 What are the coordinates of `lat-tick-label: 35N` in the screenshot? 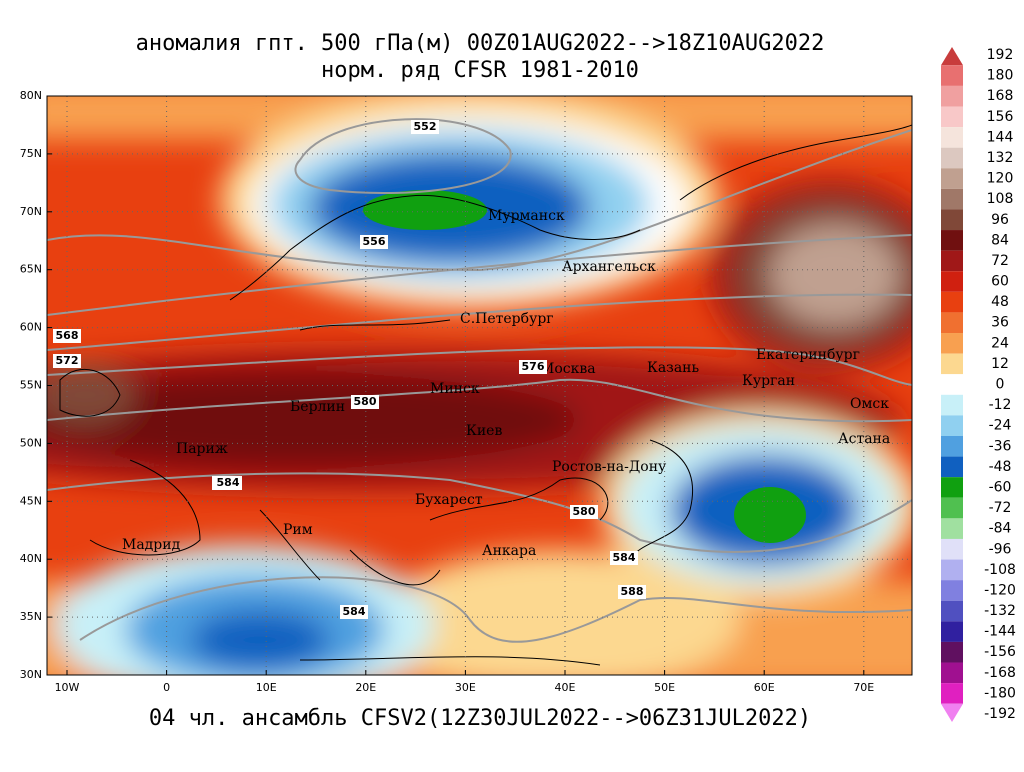 It's located at (31, 616).